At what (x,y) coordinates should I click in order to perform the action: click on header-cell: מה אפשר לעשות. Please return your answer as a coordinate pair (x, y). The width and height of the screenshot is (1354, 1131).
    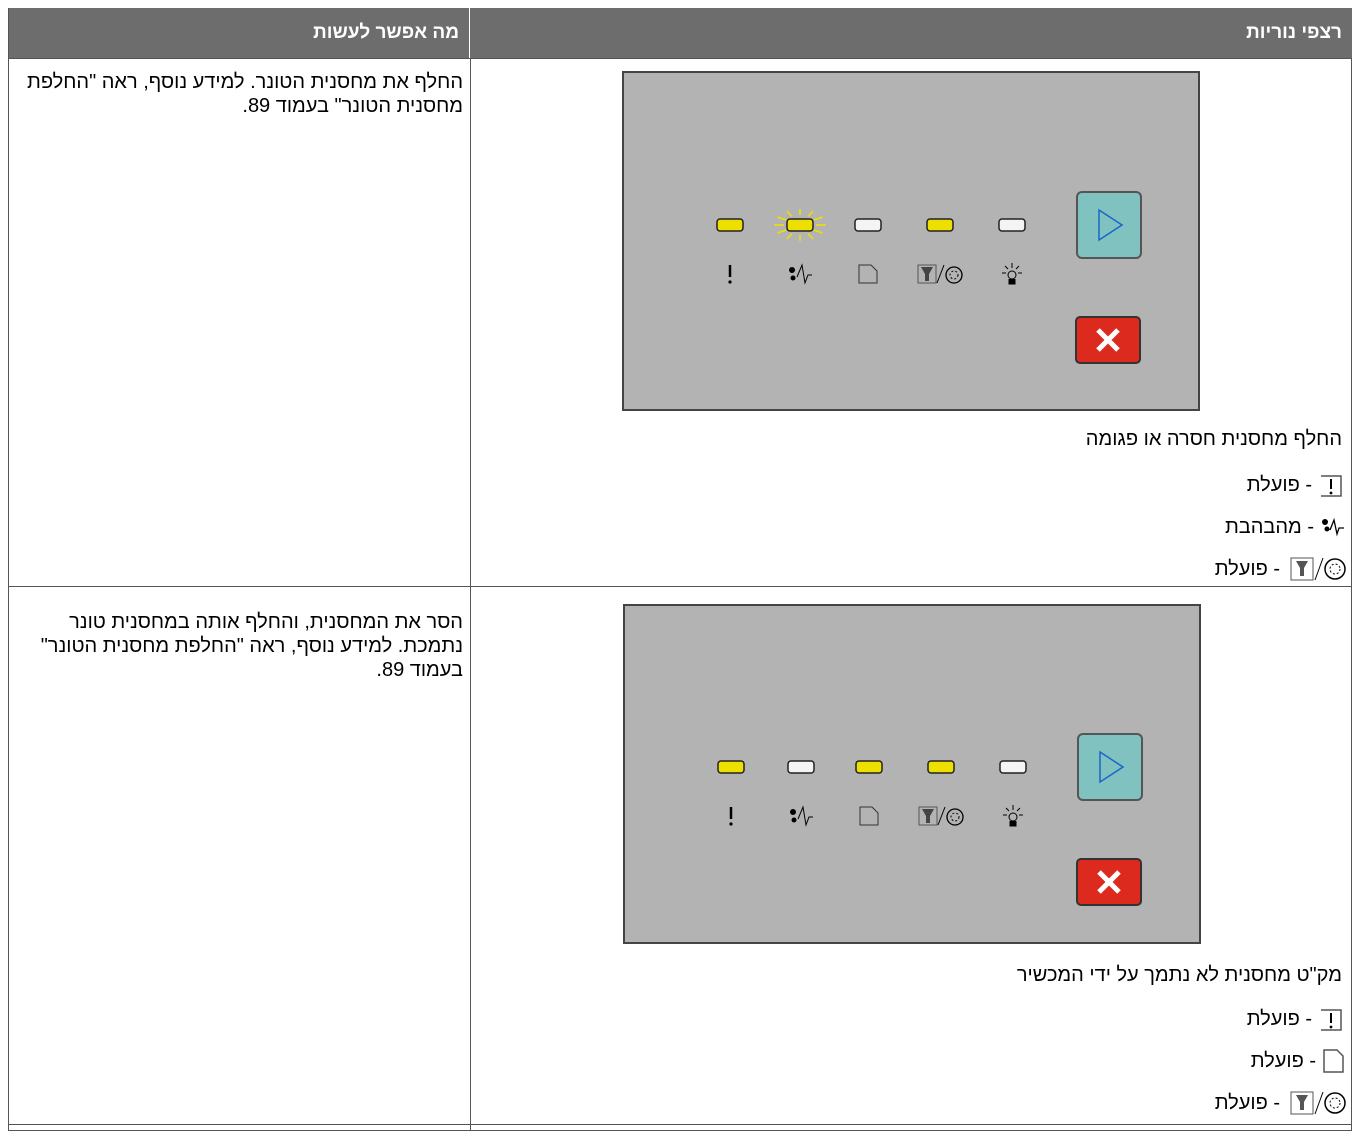
    Looking at the image, I should click on (239, 33).